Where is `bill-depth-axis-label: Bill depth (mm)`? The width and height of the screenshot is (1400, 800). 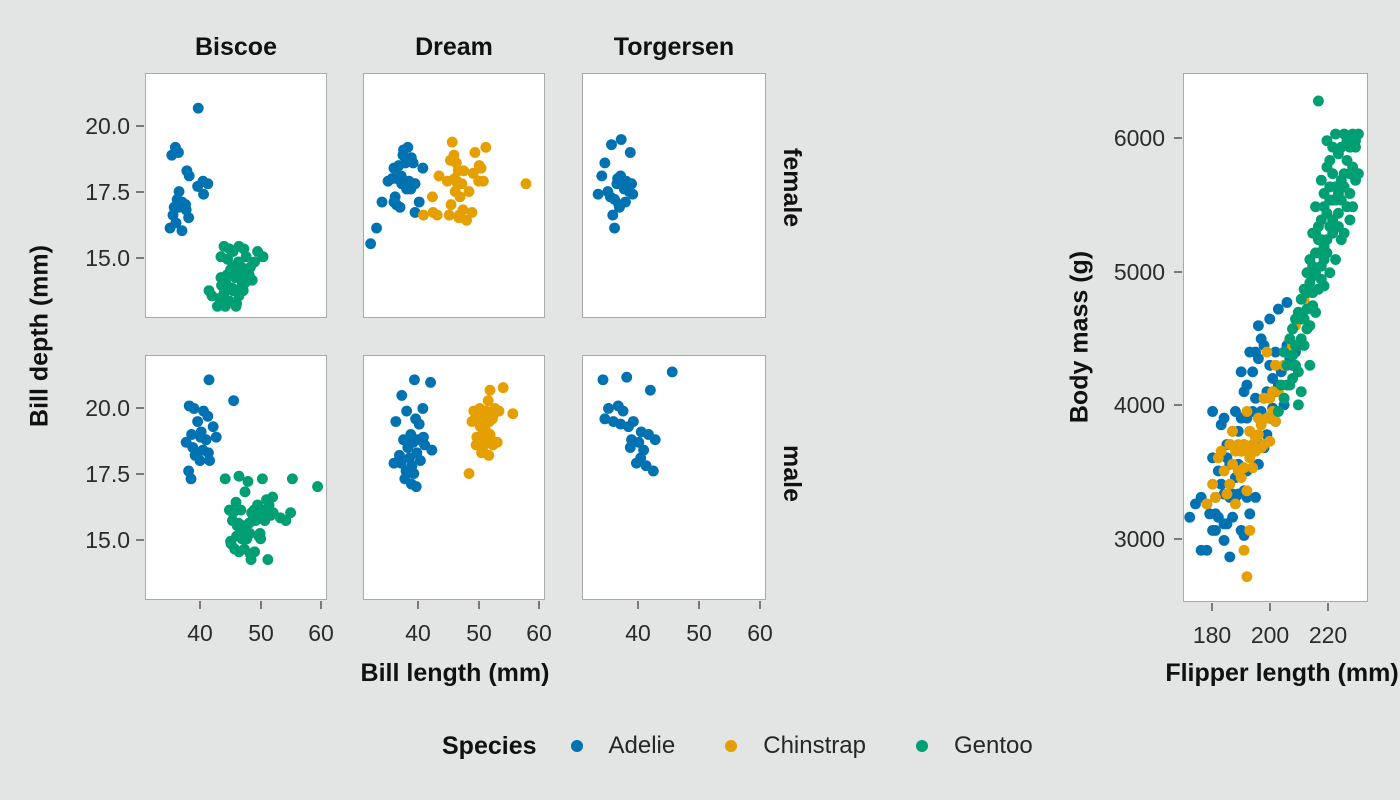
bill-depth-axis-label: Bill depth (mm) is located at coordinates (39, 336).